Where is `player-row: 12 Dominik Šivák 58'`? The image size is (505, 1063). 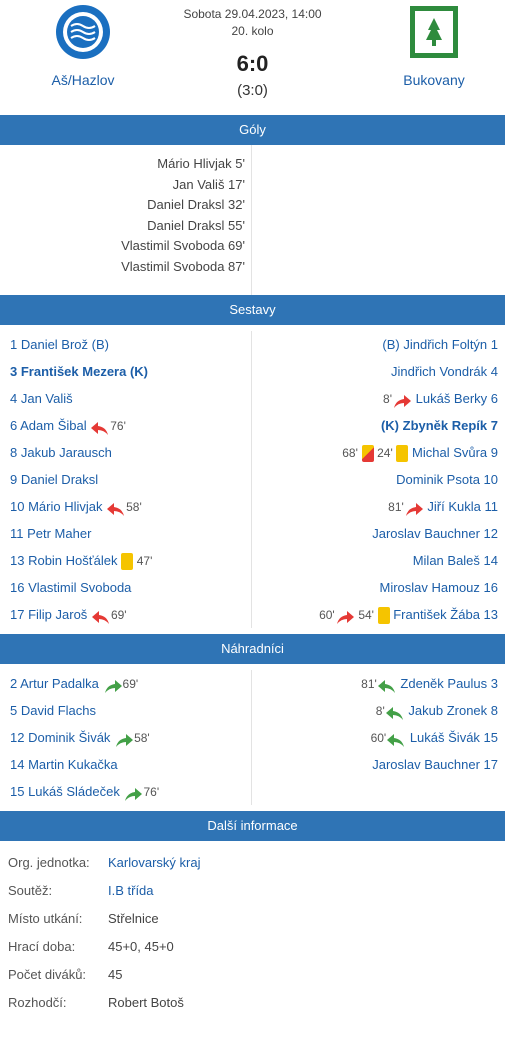
player-row: 12 Dominik Šivák 58' is located at coordinates (130, 737).